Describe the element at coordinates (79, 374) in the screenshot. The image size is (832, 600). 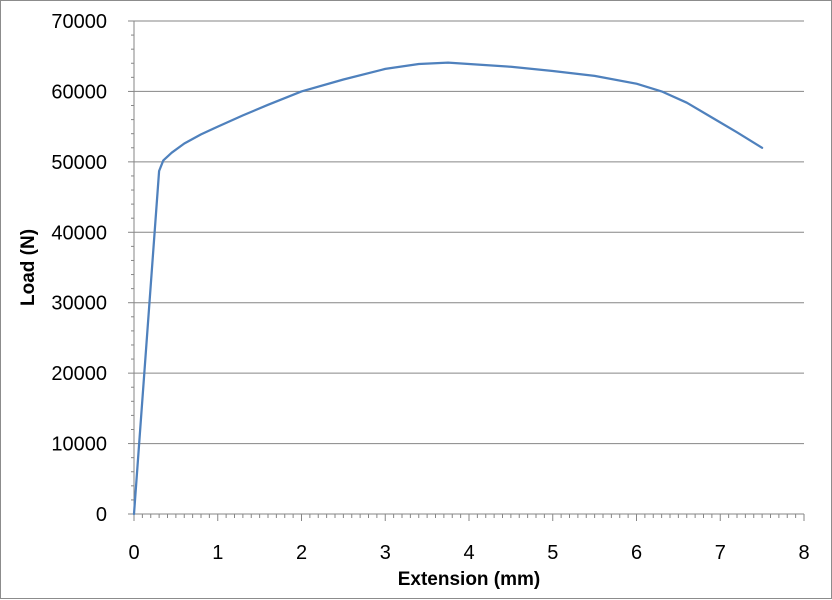
I see `y-tick-label-20000: 20000` at that location.